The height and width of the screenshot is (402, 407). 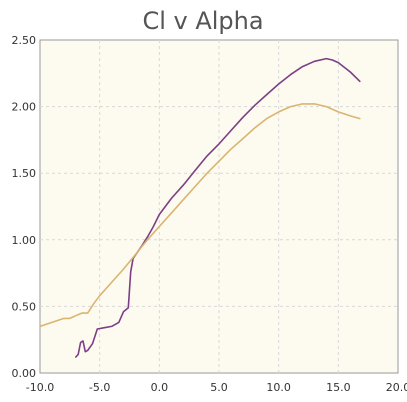 I want to click on y-tick-label: 1.00, so click(x=24, y=240).